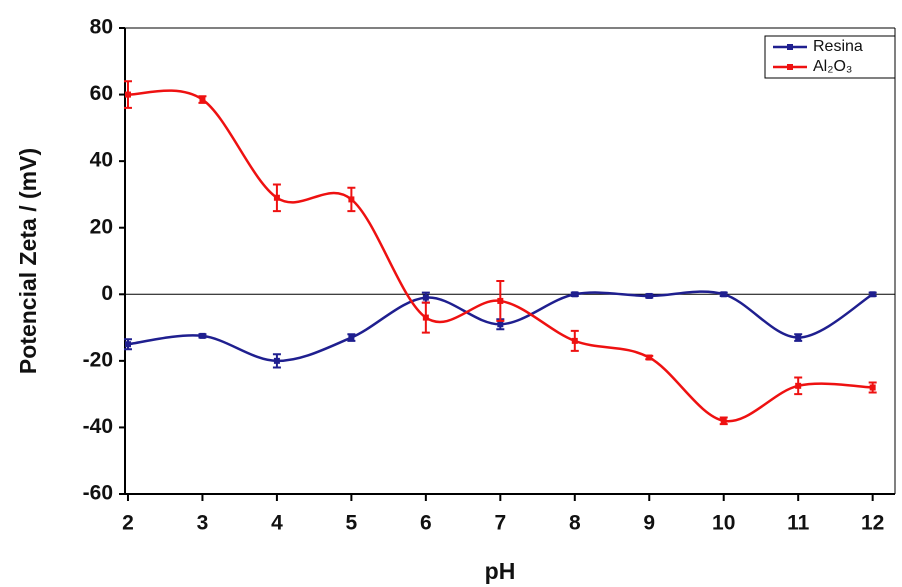 Image resolution: width=902 pixels, height=587 pixels. I want to click on y-tick-label: -40, so click(98, 426).